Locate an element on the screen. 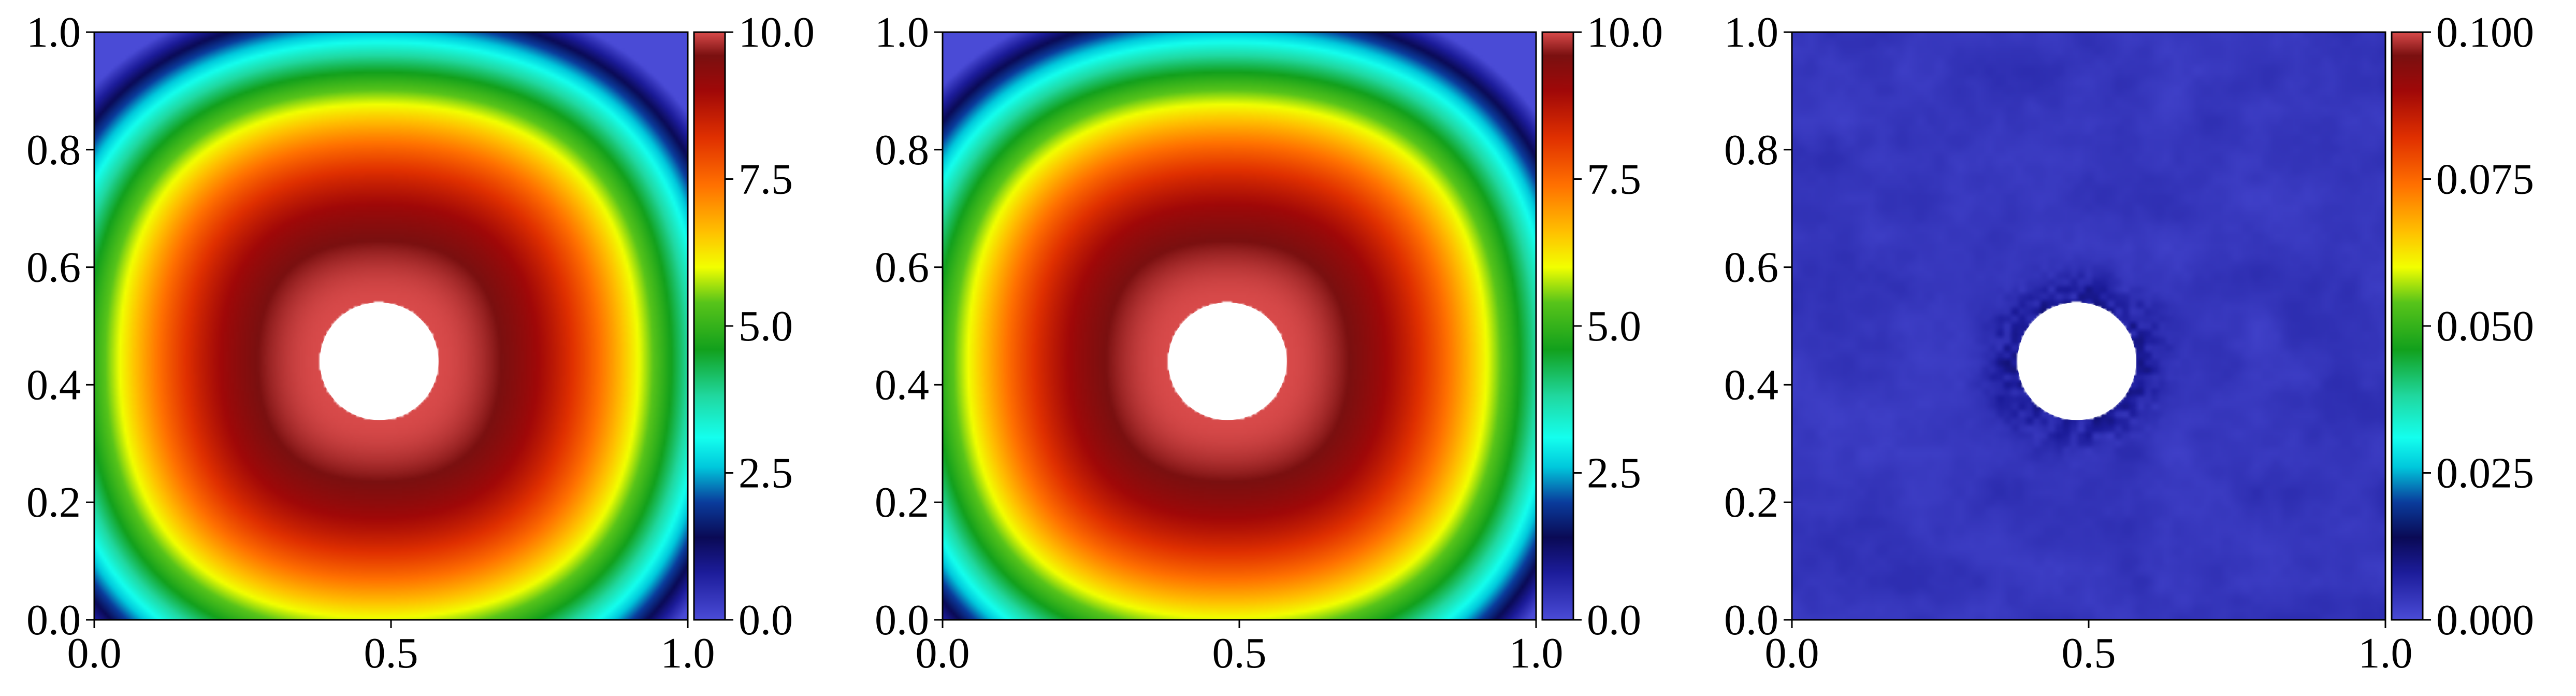 The image size is (2576, 696). colorbar-tick-label: 0.050 is located at coordinates (2485, 326).